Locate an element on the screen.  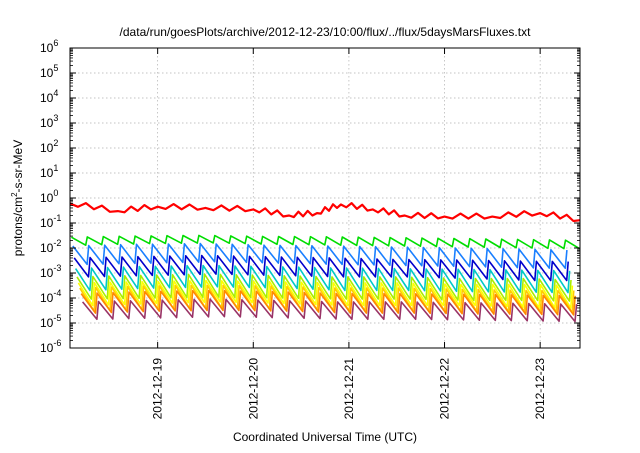
y-tick-label: 10⁻⁴ is located at coordinates (50, 296).